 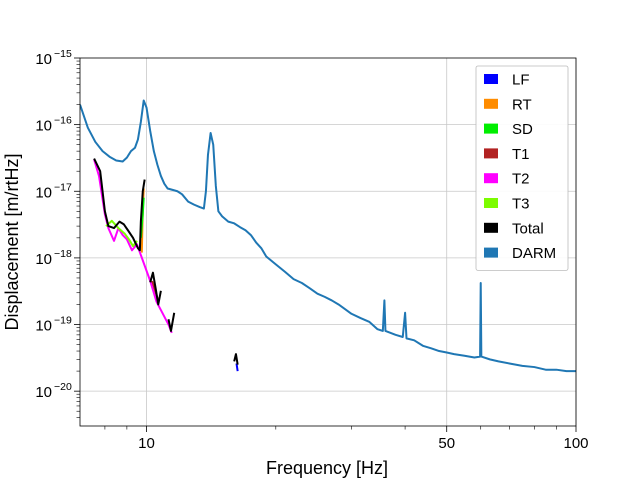 I want to click on legend-label-darm: DARM, so click(x=534, y=253).